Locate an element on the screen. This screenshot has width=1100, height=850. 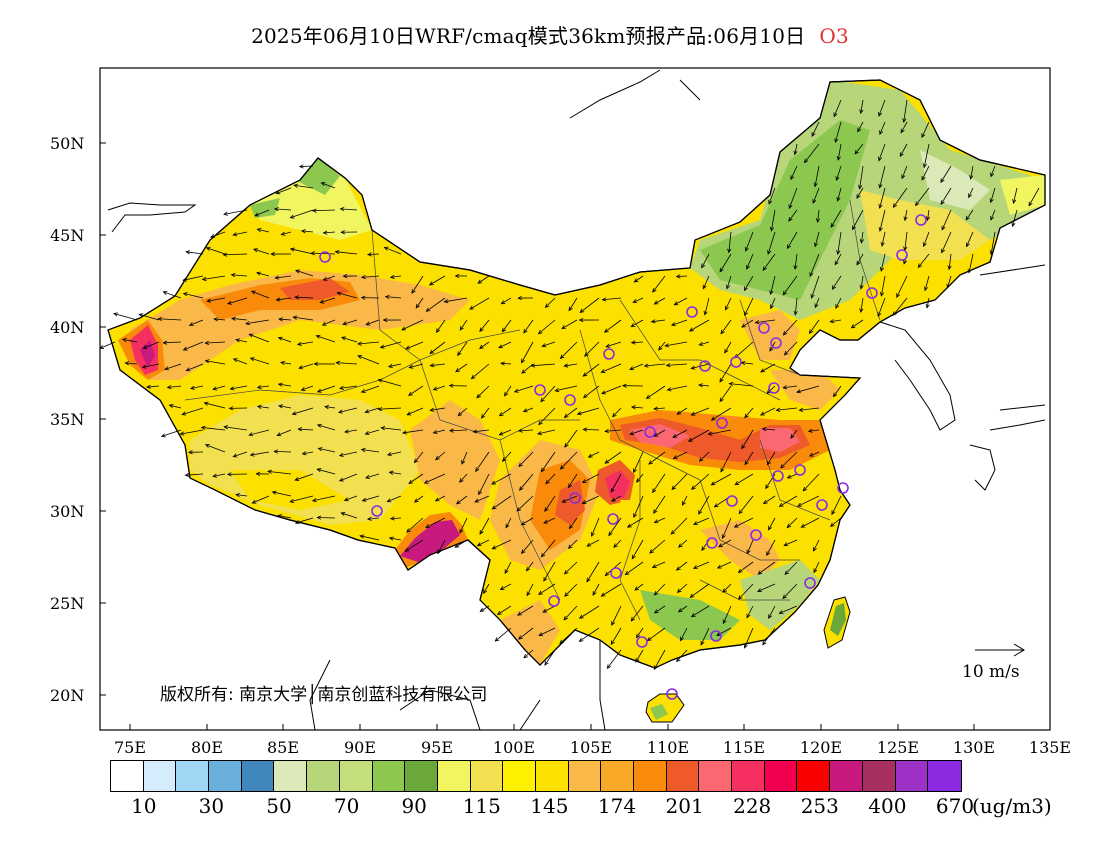
lon-label: 135E is located at coordinates (1050, 747).